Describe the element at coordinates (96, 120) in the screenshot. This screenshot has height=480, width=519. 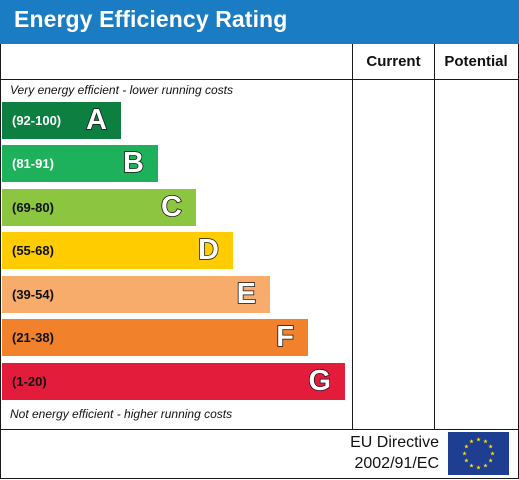
I see `band-letter: A` at that location.